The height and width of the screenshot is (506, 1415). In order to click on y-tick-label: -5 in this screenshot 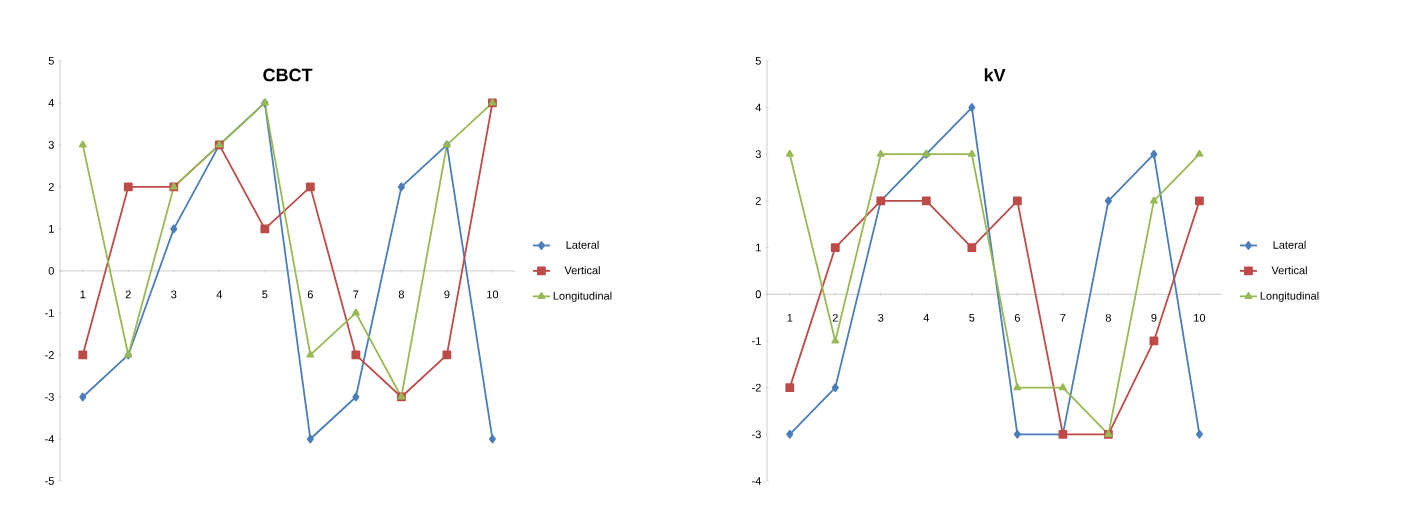, I will do `click(49, 481)`.